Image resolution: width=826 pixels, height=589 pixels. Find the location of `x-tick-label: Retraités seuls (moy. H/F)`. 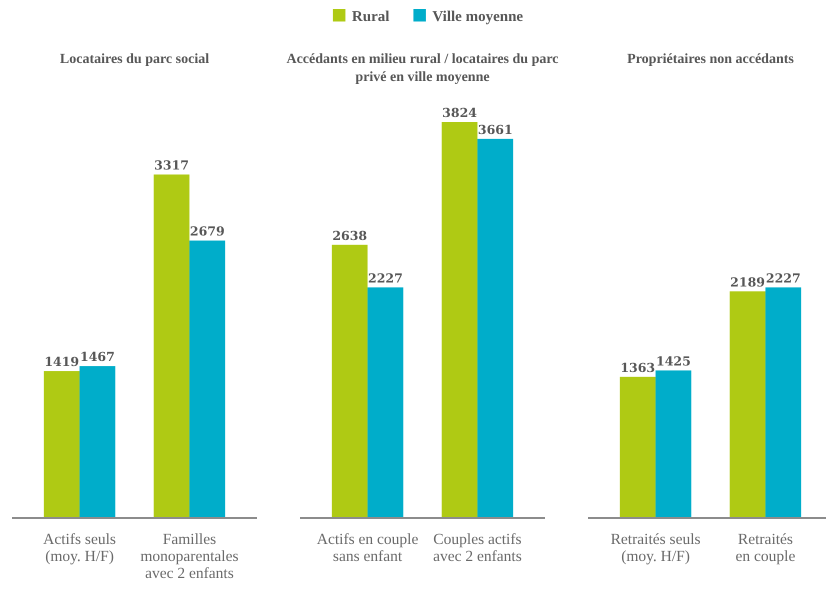

x-tick-label: Retraités seuls (moy. H/F) is located at coordinates (655, 548).